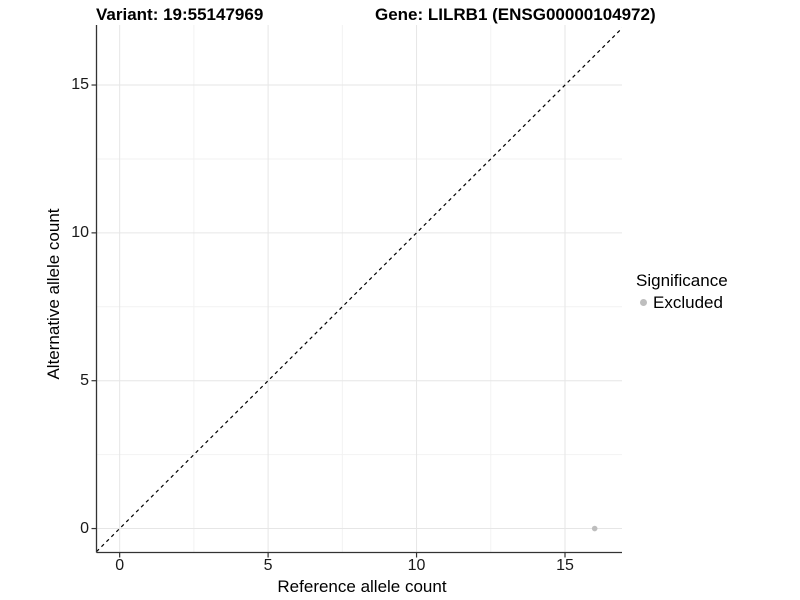 Image resolution: width=800 pixels, height=600 pixels. I want to click on legend-title: Significance, so click(682, 280).